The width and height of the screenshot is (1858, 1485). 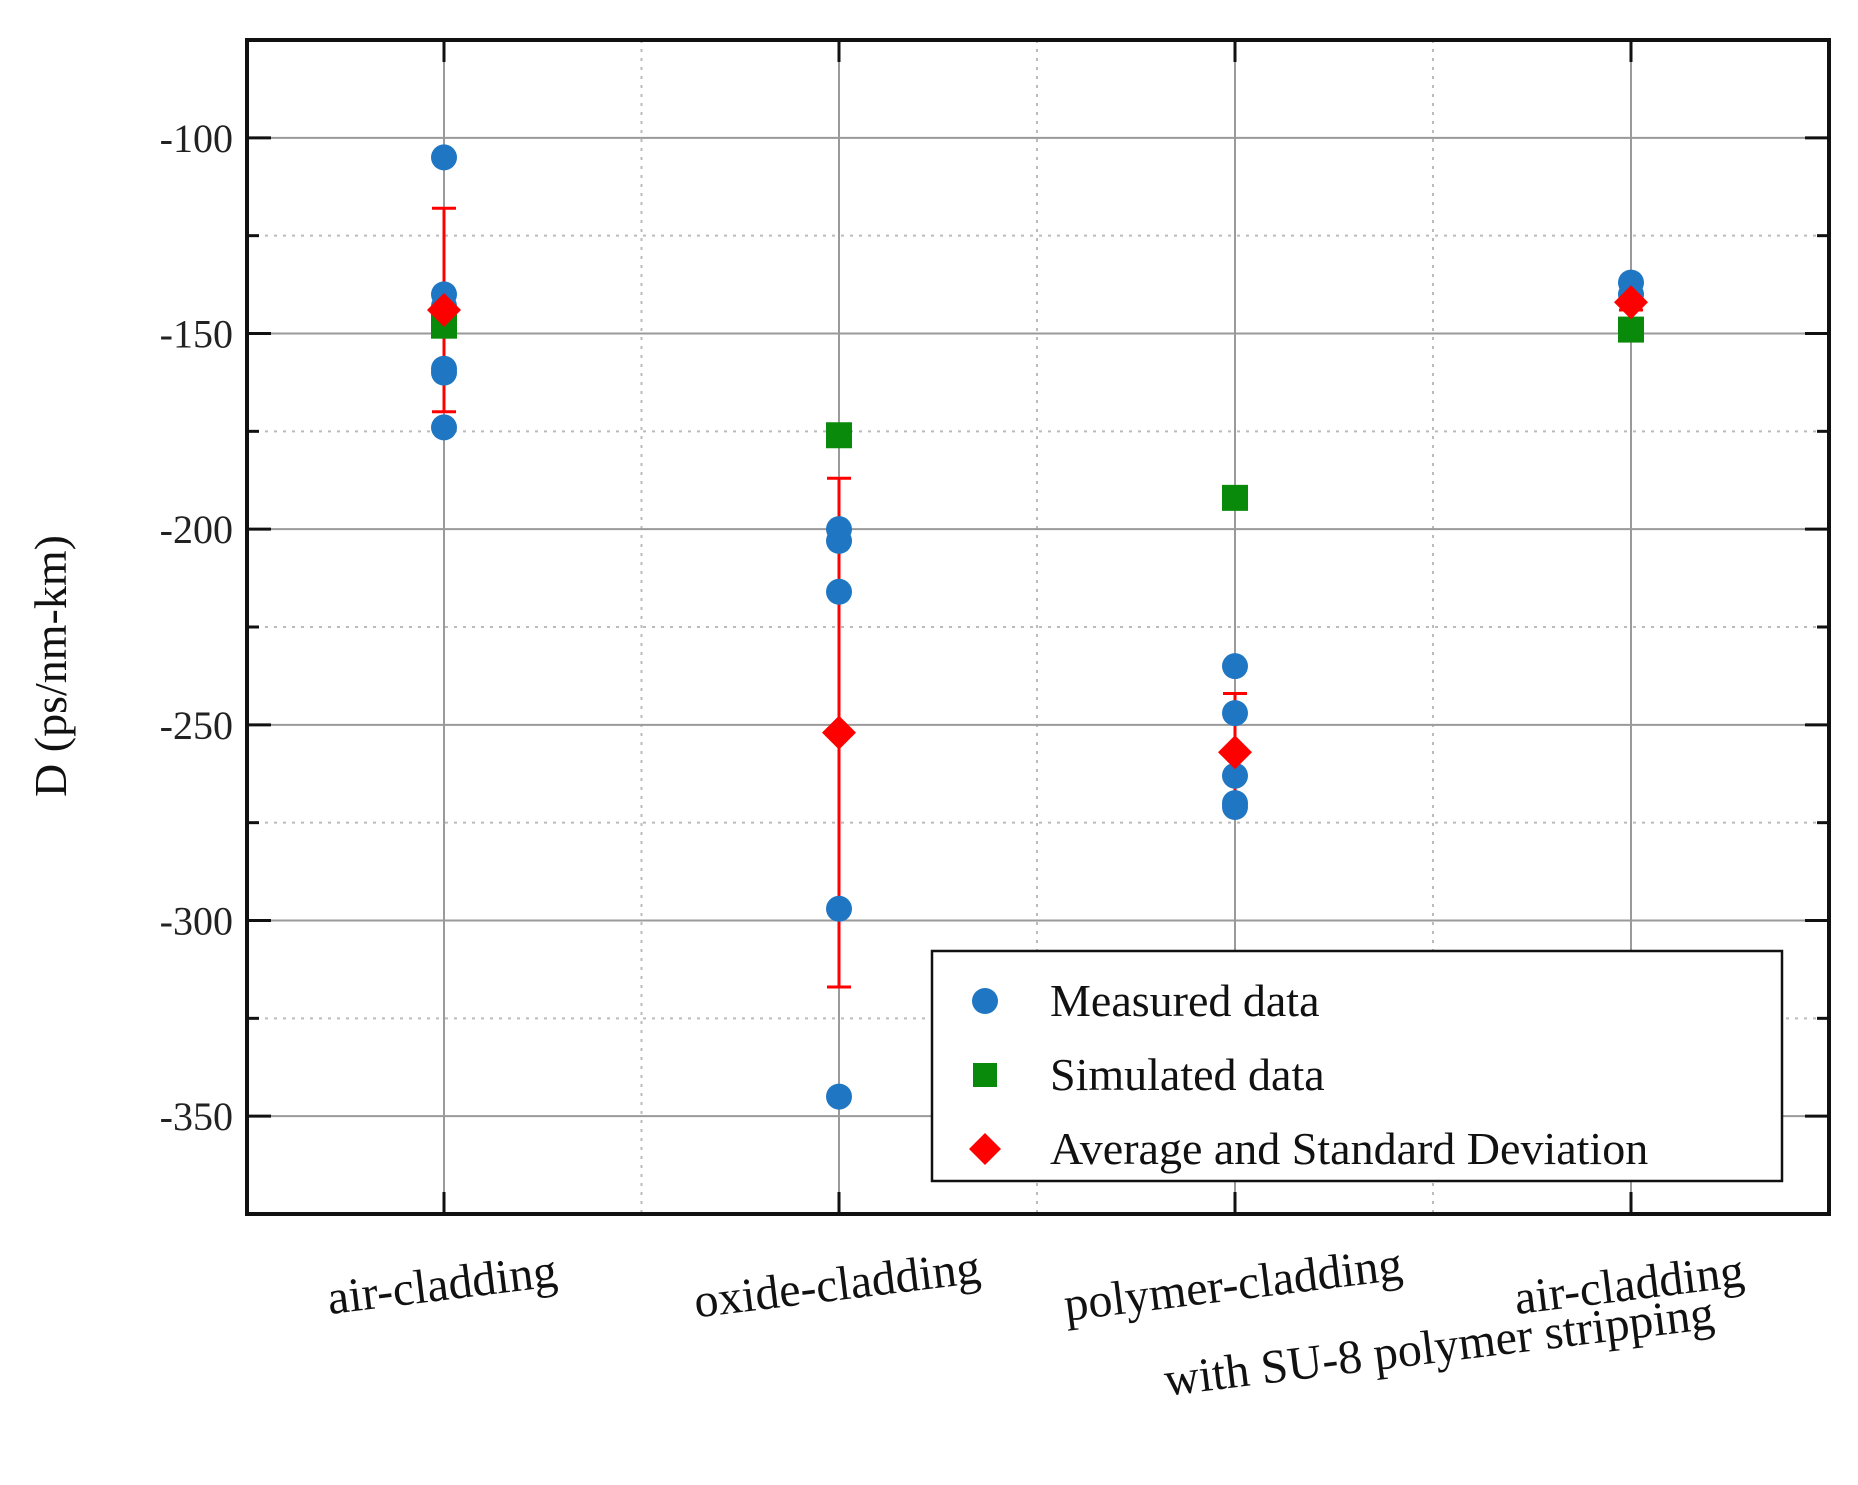 I want to click on legend-box, so click(x=1357, y=1066).